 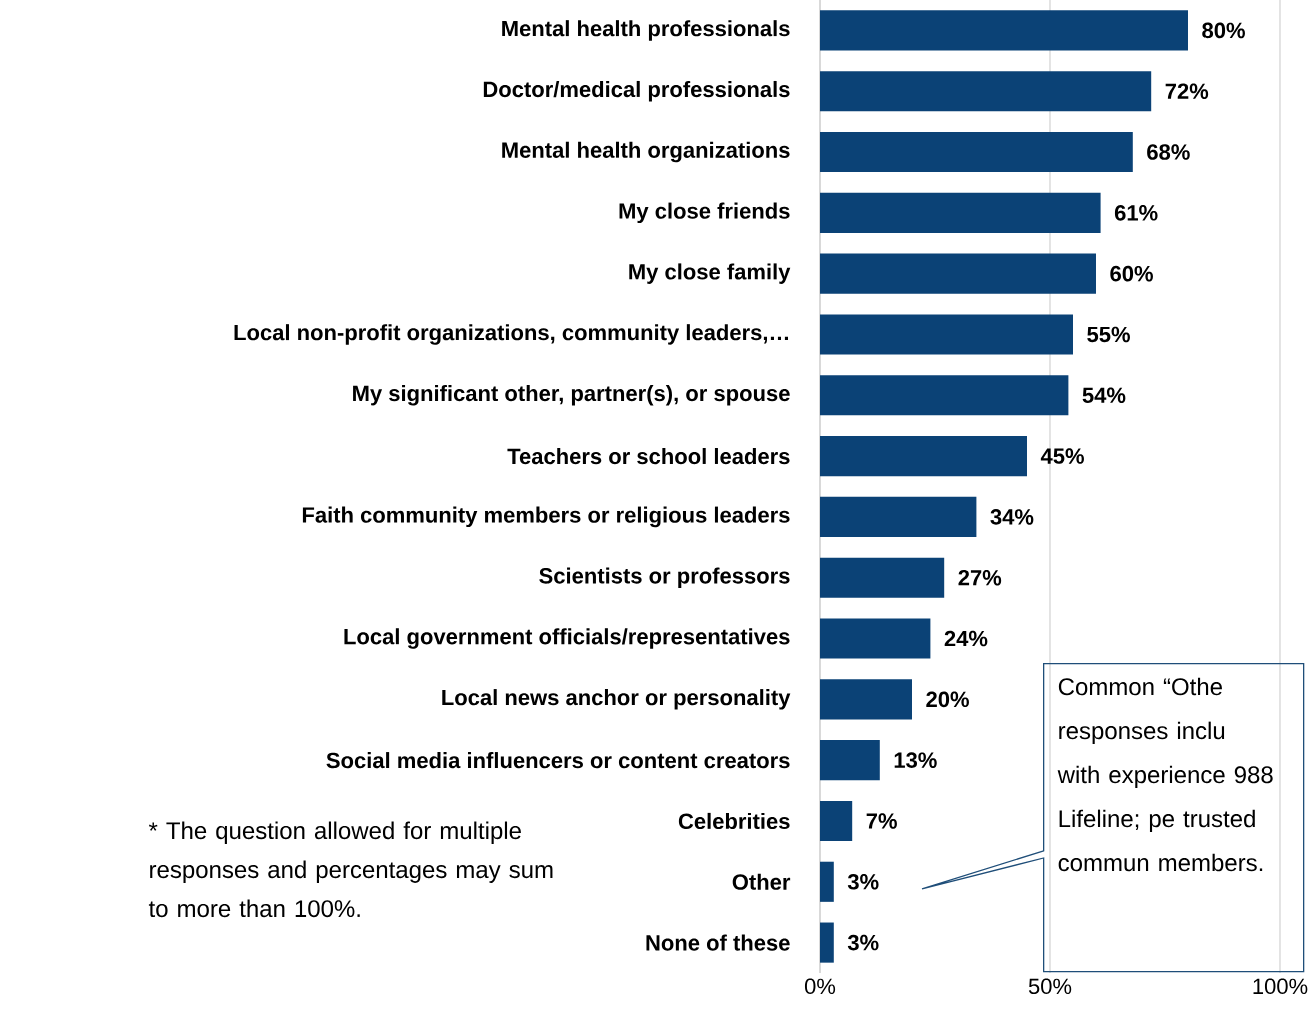 I want to click on y-tick-label: Doctor/medical professionals, so click(x=636, y=91).